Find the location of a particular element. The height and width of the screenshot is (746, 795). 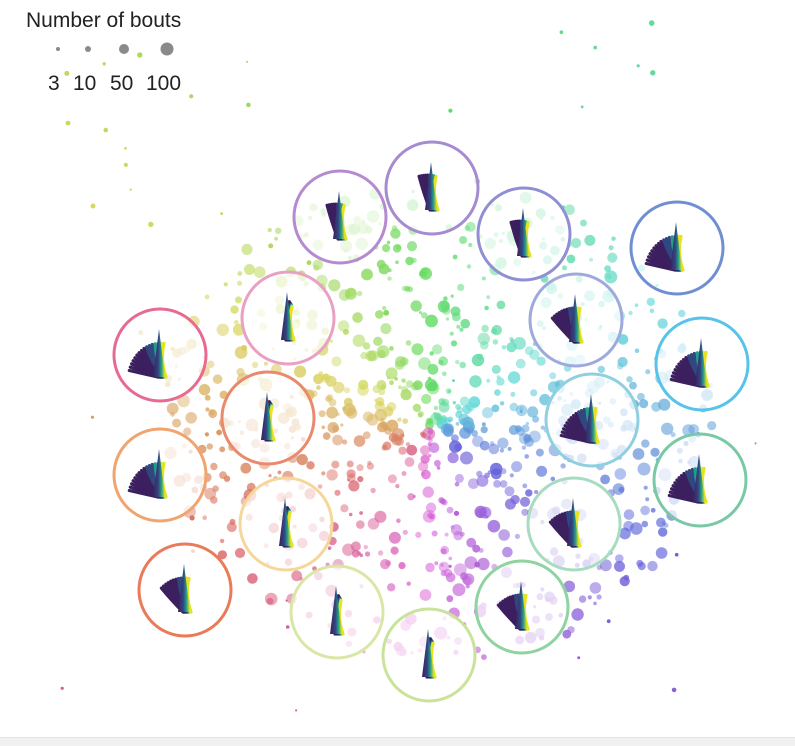

legend-label-3: 3 is located at coordinates (54, 83).